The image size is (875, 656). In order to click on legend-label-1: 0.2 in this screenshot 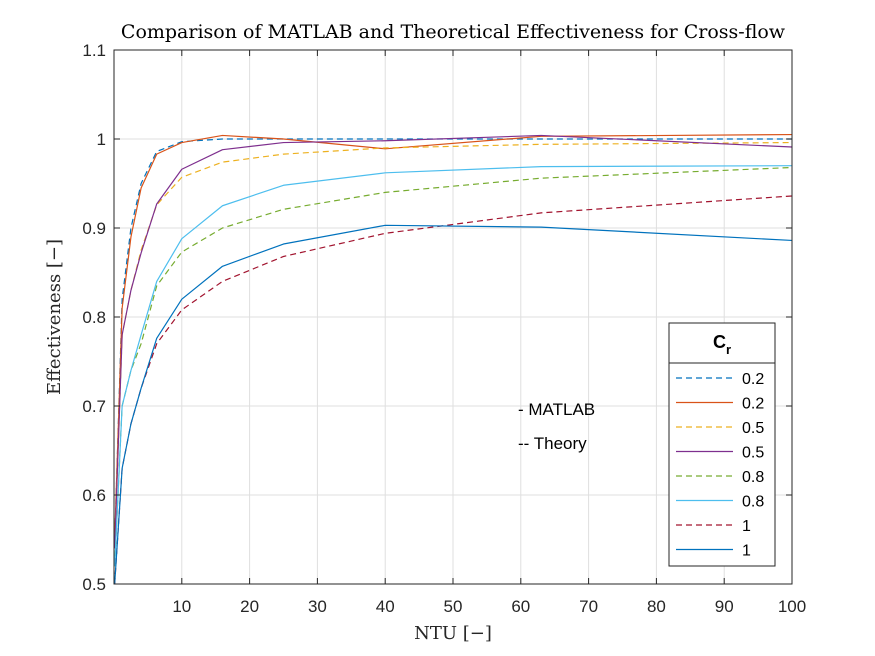, I will do `click(753, 404)`.